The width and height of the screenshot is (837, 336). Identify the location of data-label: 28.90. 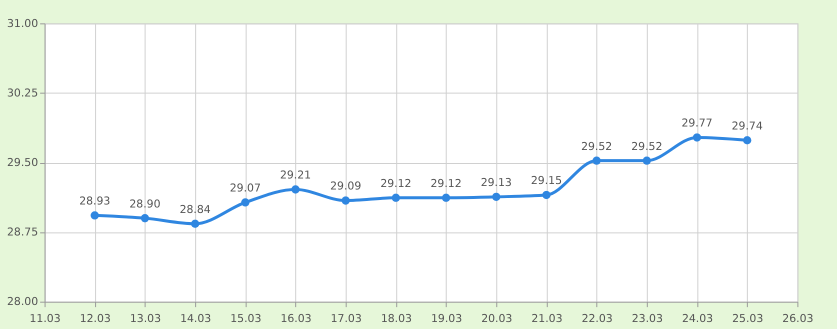
(145, 203).